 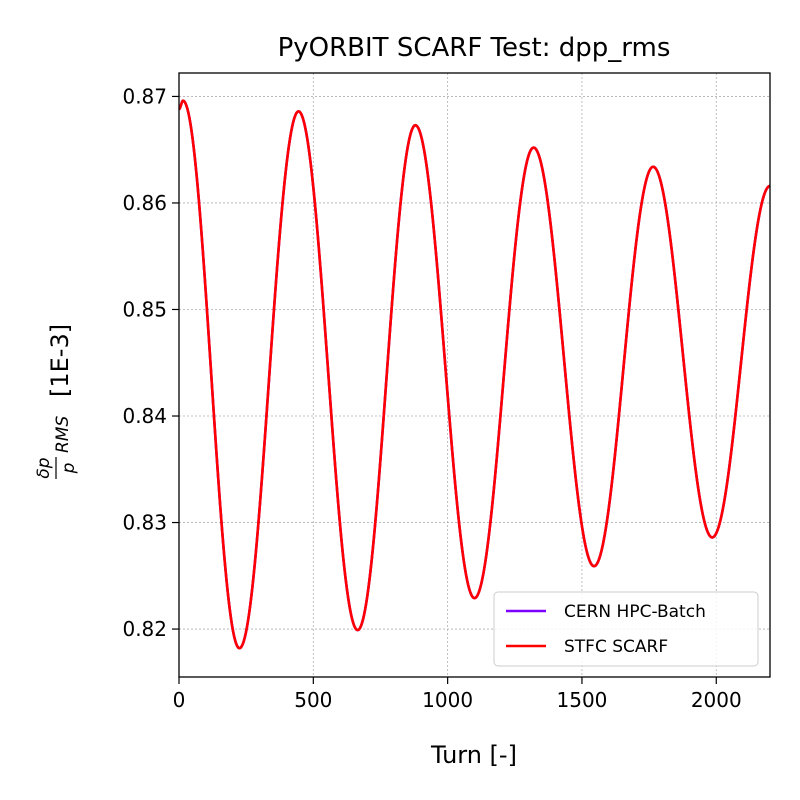 I want to click on y-axis-title-unit: [1E-3], so click(x=60, y=360).